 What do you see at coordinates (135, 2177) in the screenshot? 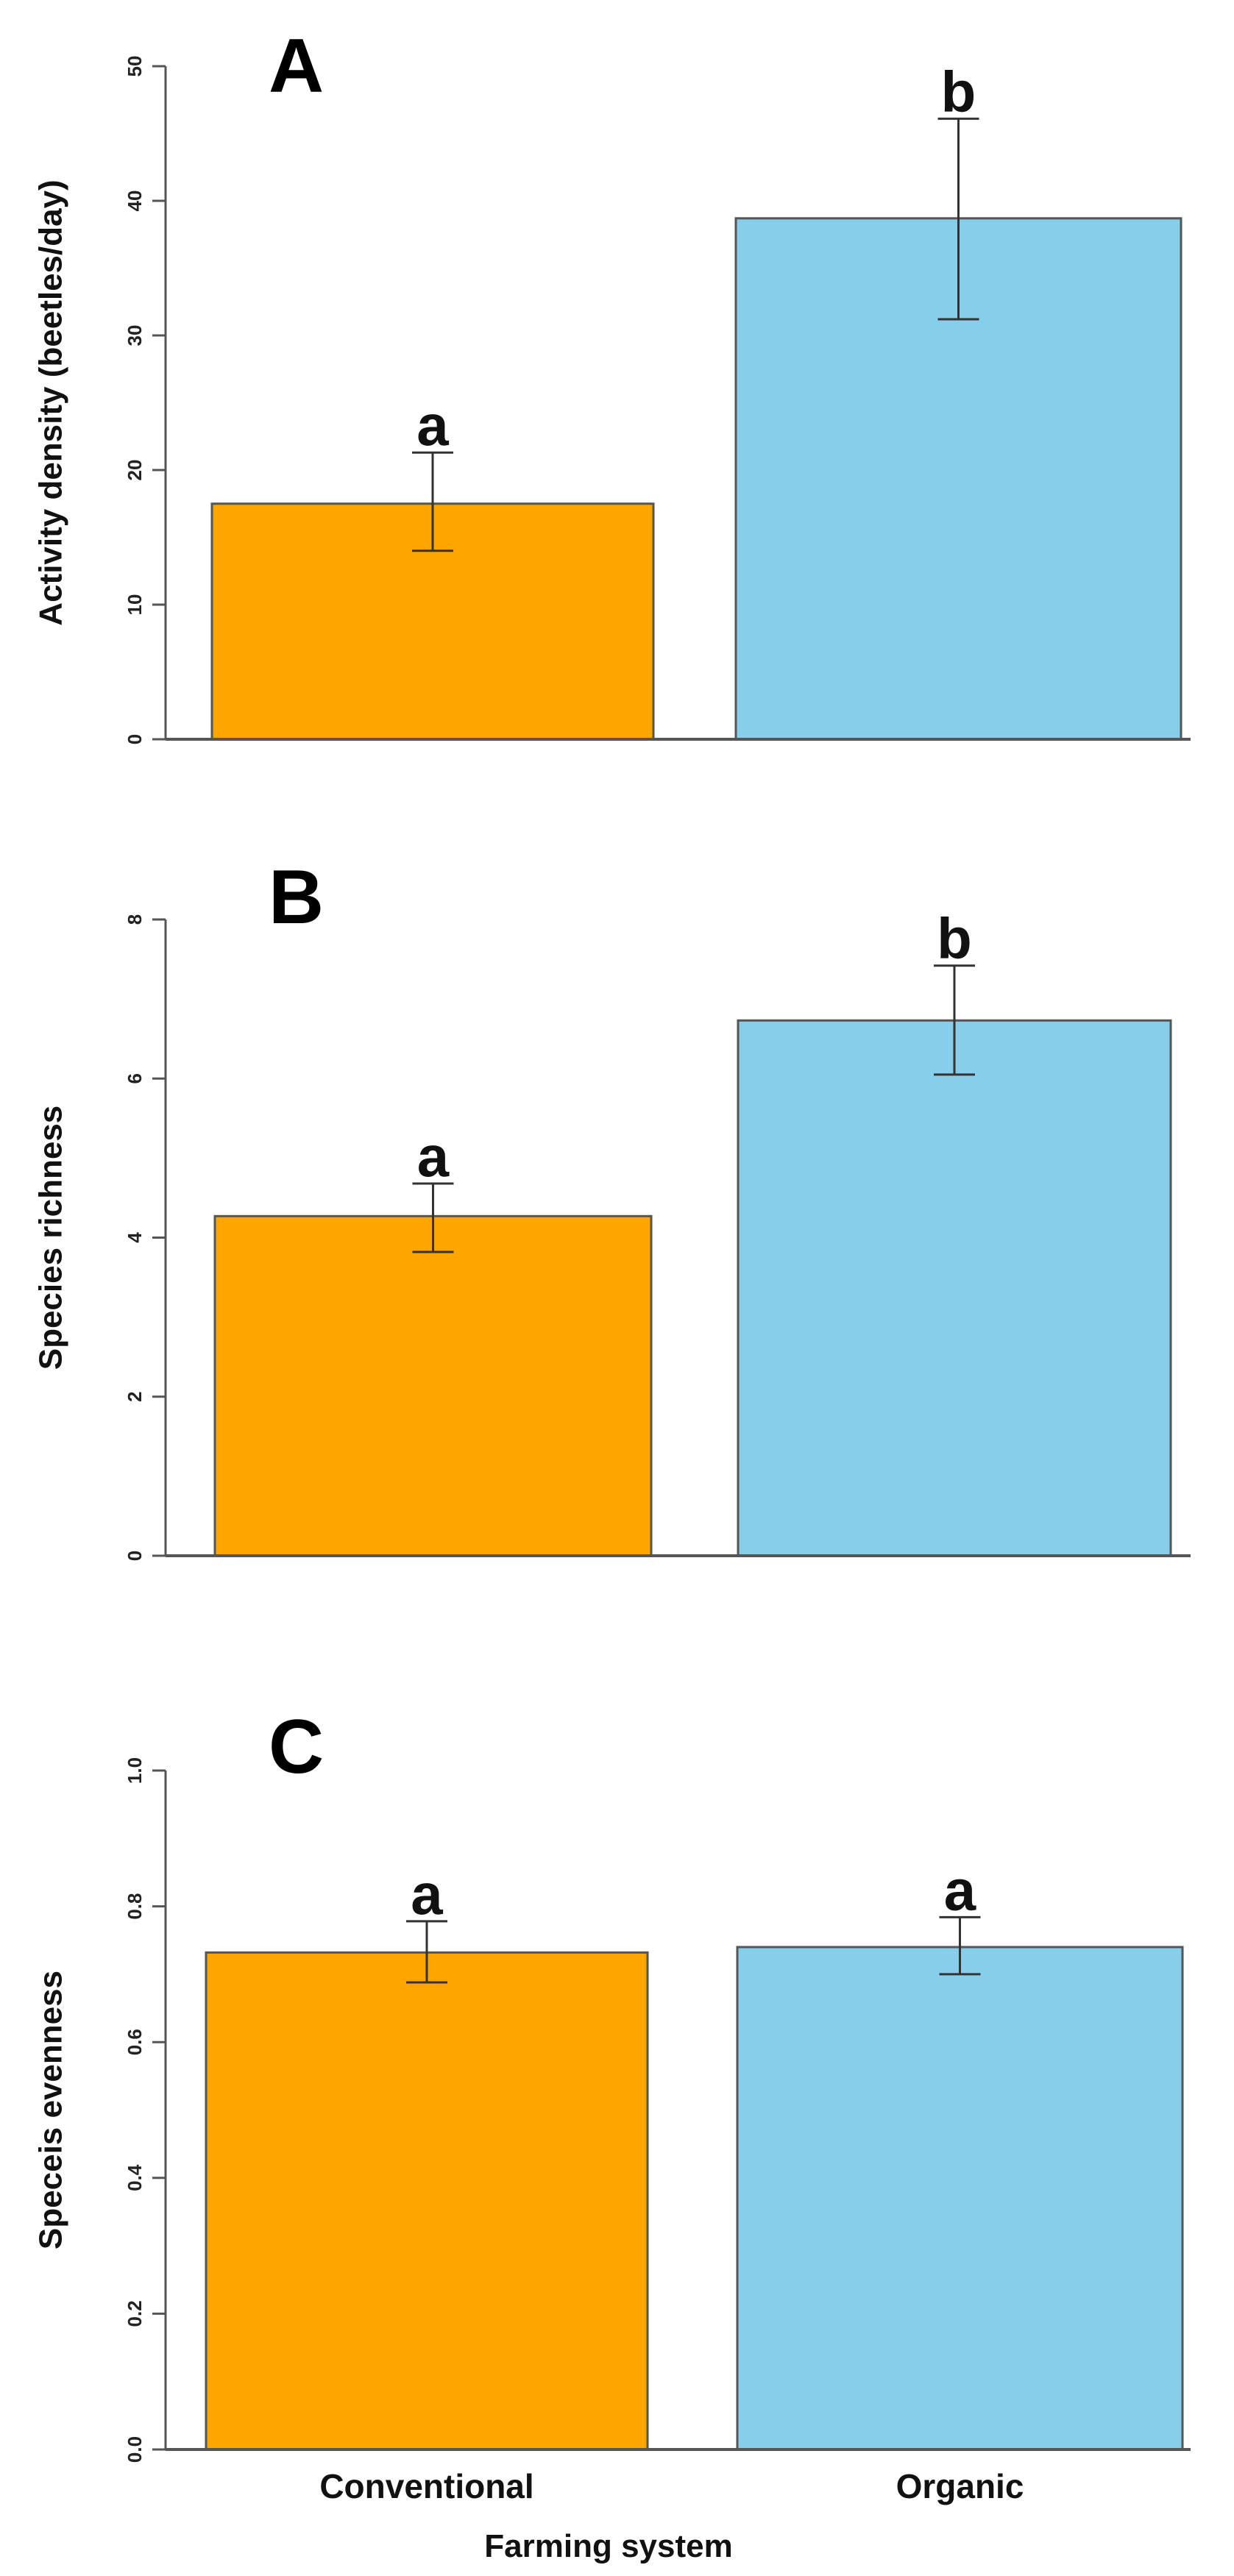
I see `y-tick-label: 0.4` at bounding box center [135, 2177].